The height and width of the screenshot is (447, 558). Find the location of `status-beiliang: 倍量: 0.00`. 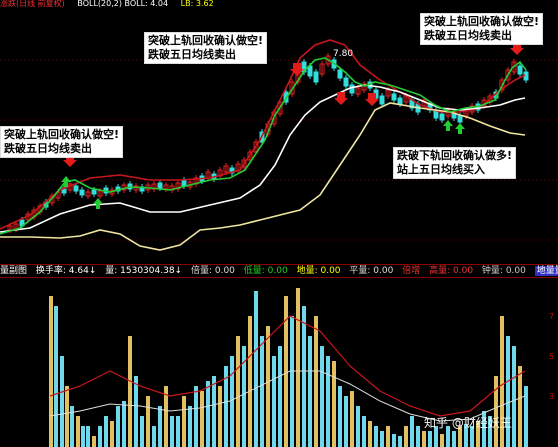

status-beiliang: 倍量: 0.00 is located at coordinates (212, 271).